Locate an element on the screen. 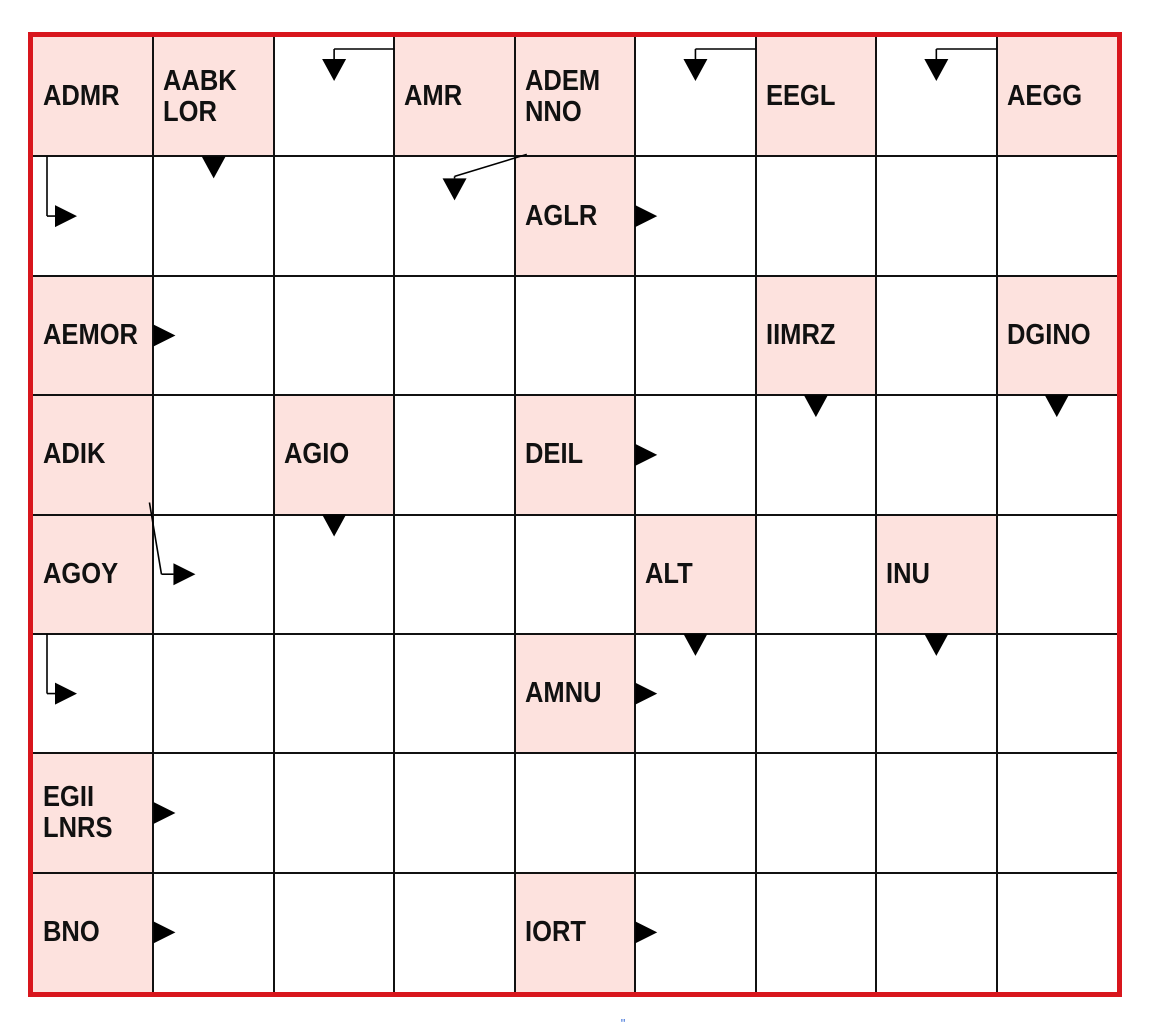 This screenshot has height=1031, width=1160. clue-cell: BNO is located at coordinates (93, 932).